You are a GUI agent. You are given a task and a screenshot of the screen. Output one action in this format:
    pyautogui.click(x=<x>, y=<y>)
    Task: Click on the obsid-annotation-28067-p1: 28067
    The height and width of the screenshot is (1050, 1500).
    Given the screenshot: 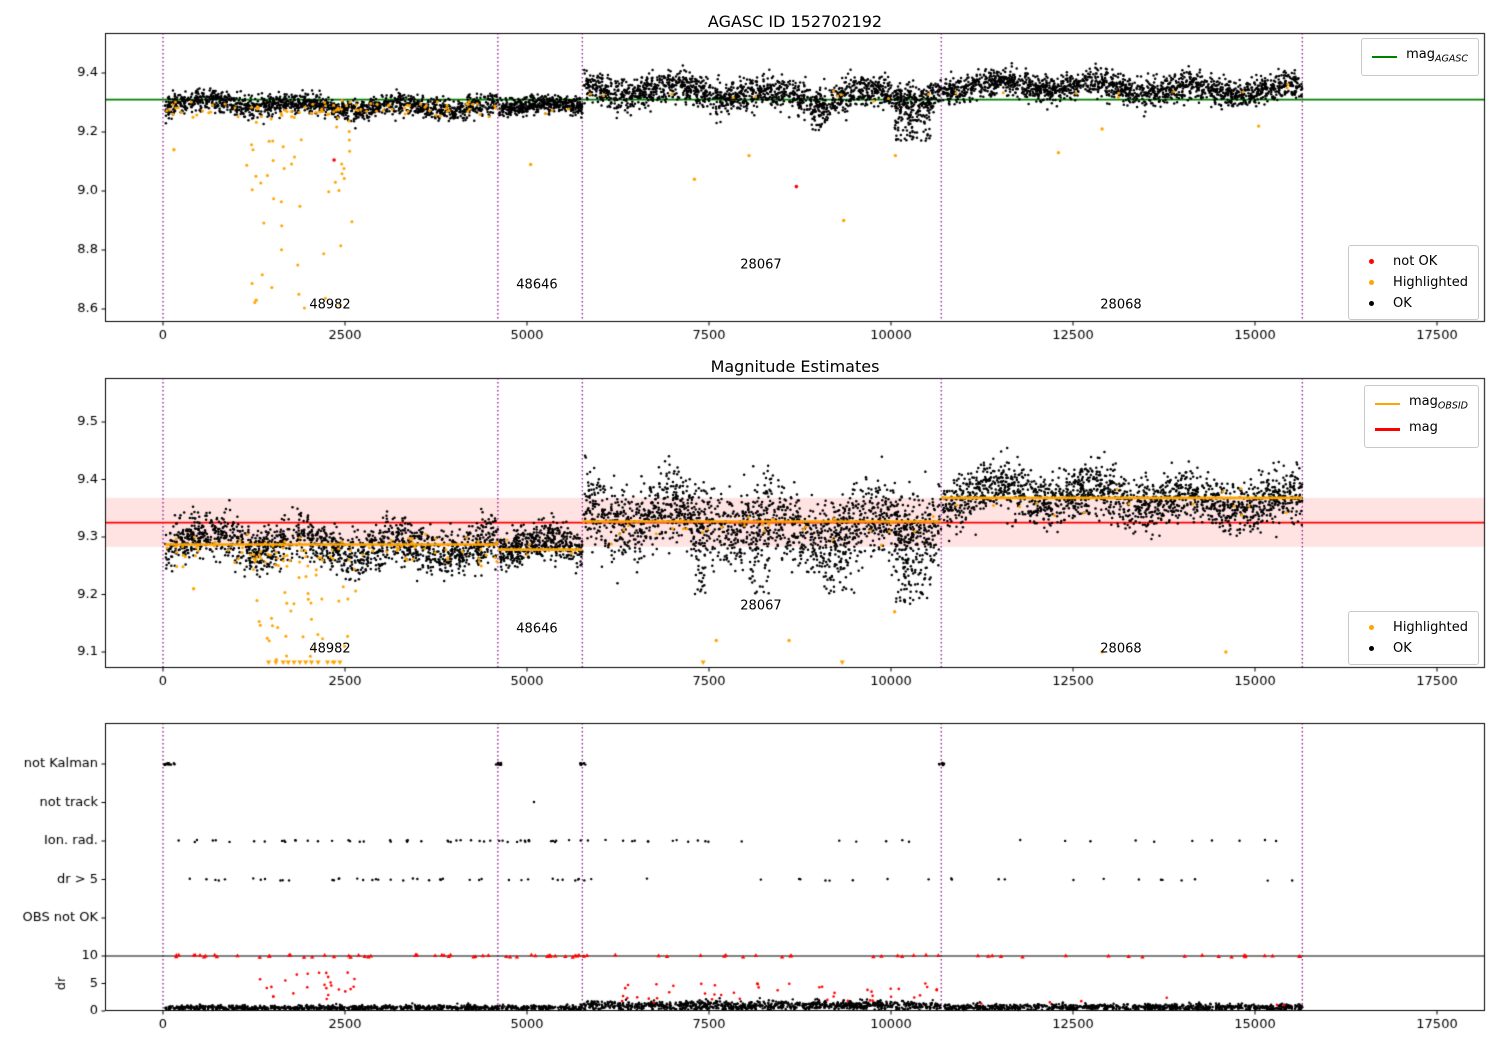 What is the action you would take?
    pyautogui.click(x=761, y=265)
    